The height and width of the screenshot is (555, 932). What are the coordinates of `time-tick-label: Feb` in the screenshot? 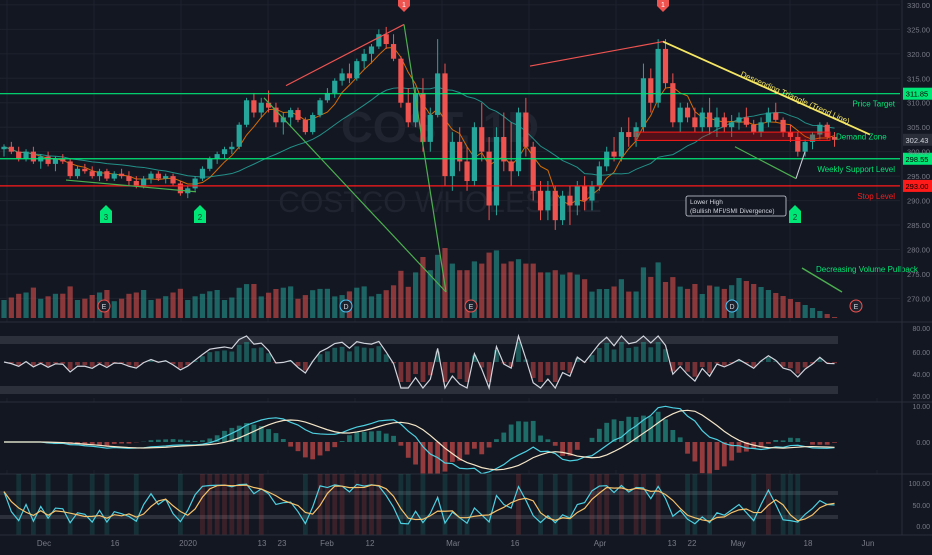 It's located at (327, 543).